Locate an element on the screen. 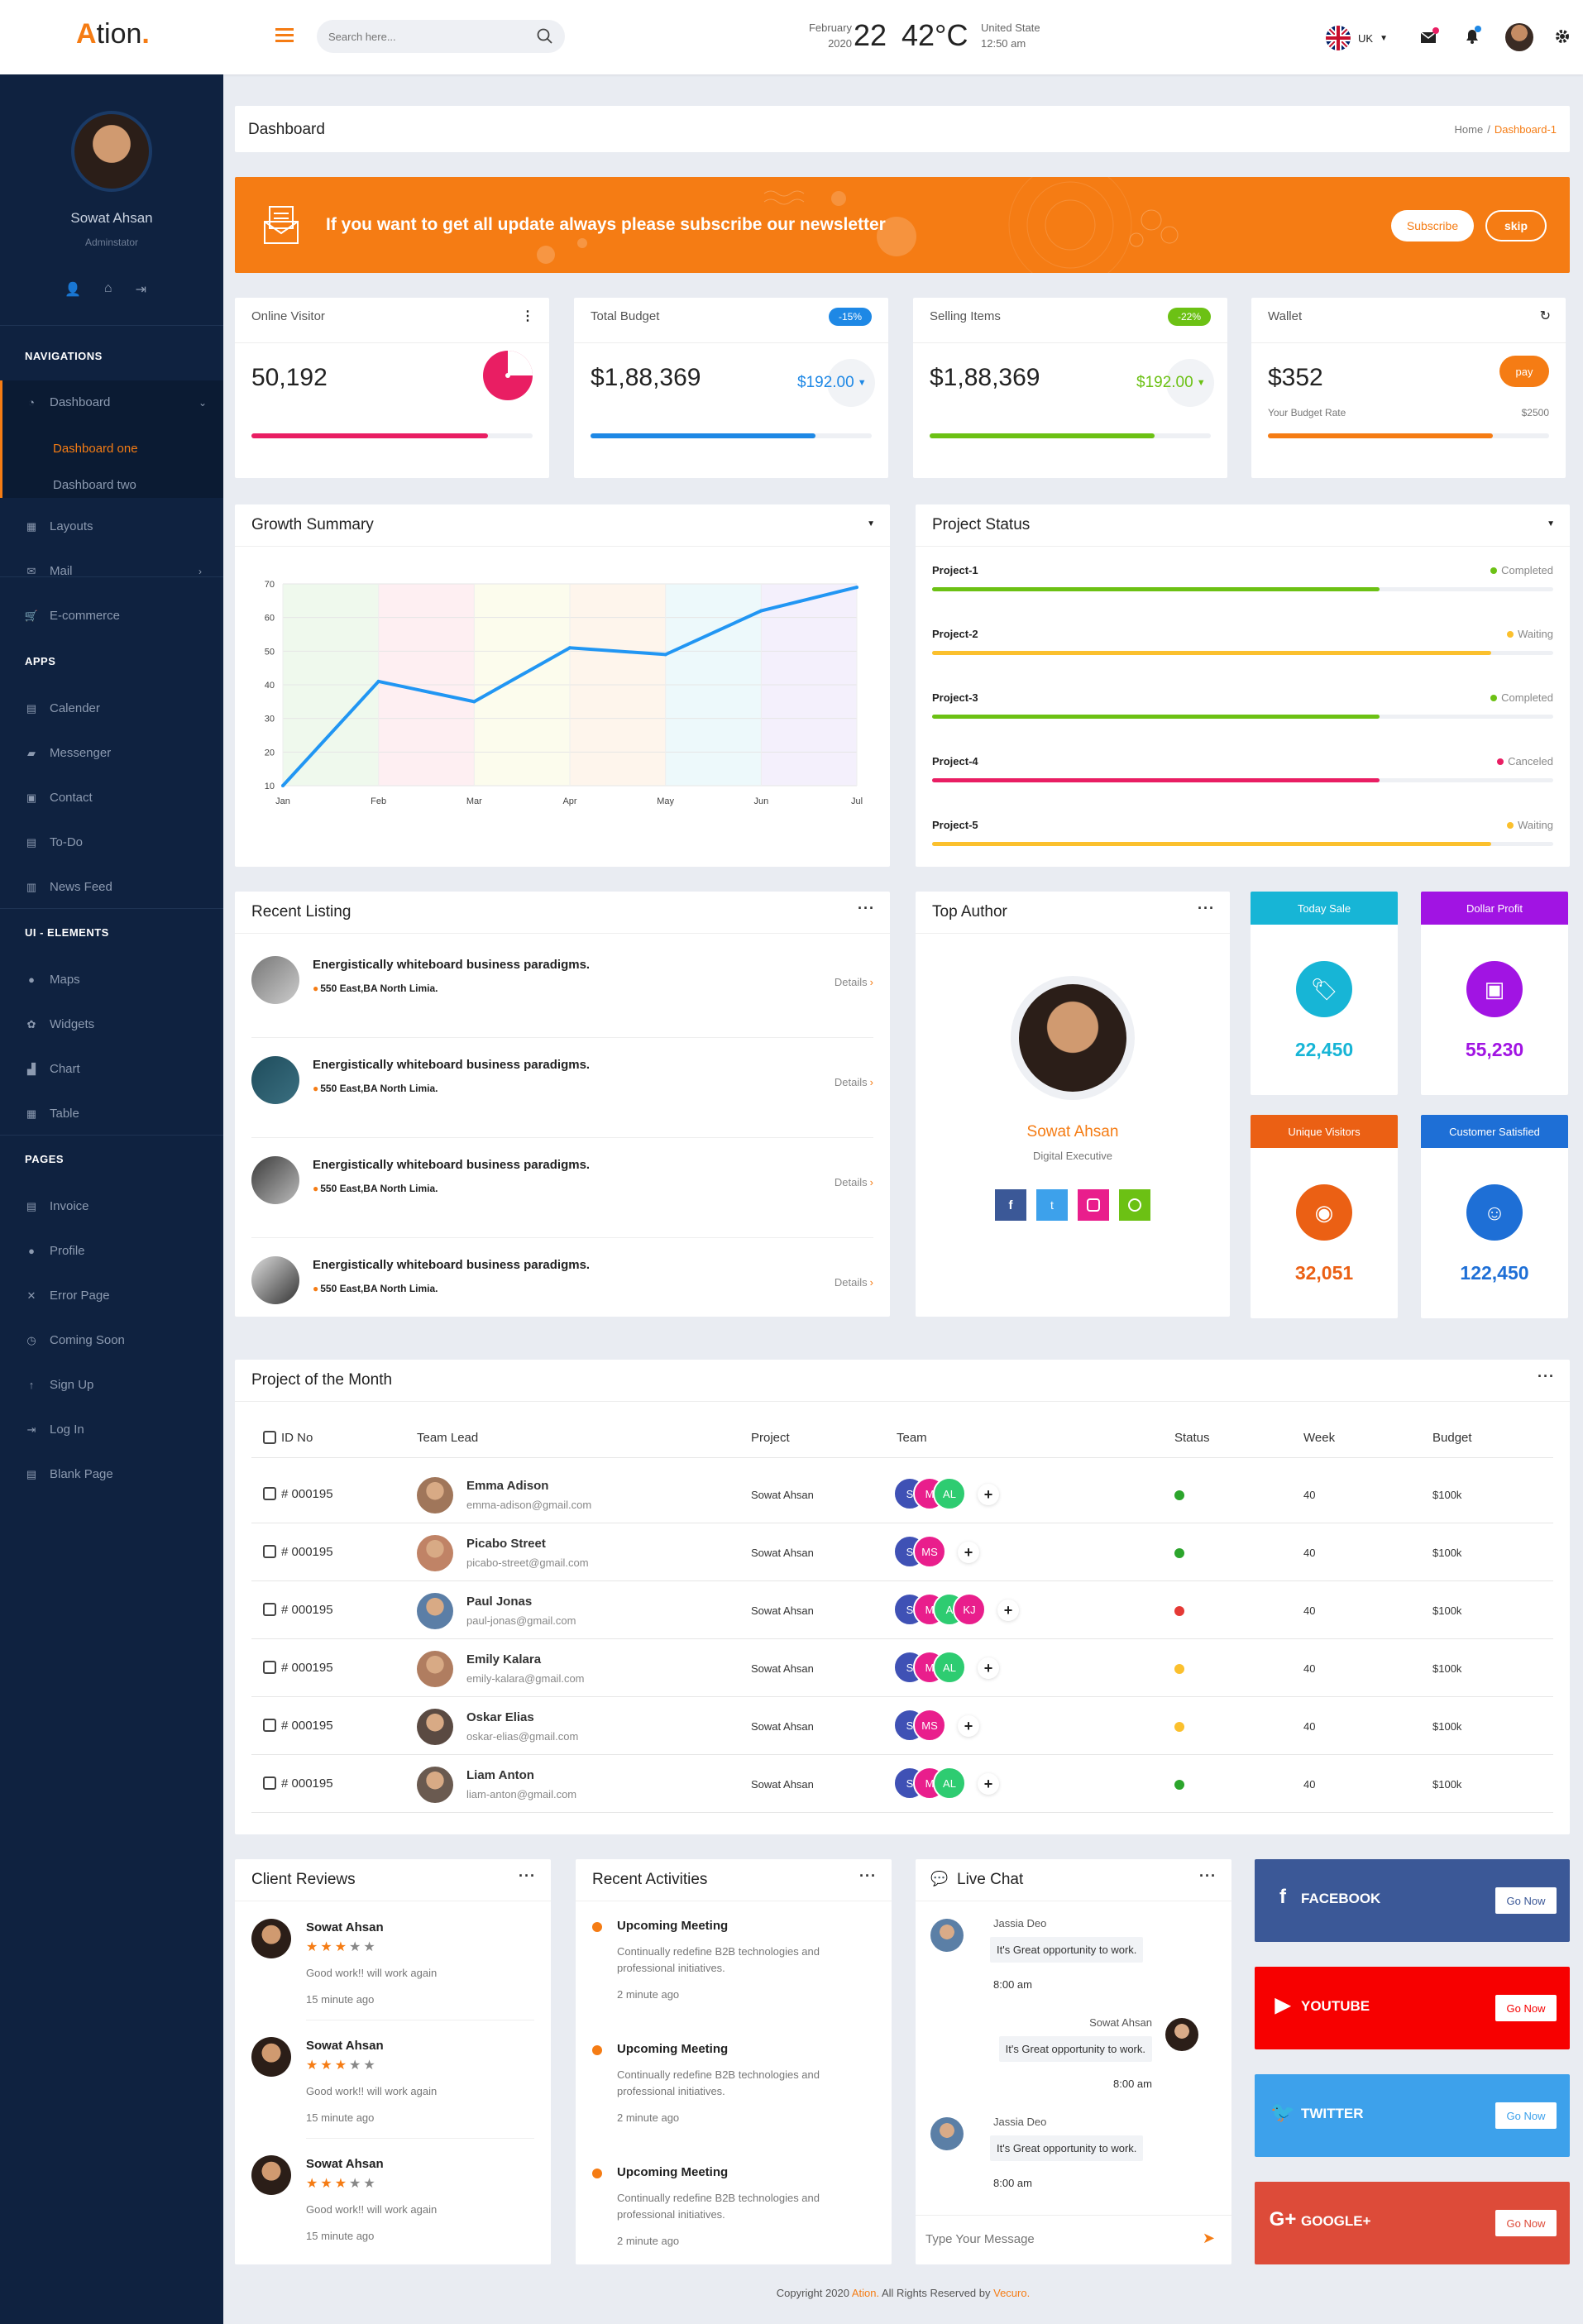  team-lead-name: Oskar Elias is located at coordinates (500, 1717).